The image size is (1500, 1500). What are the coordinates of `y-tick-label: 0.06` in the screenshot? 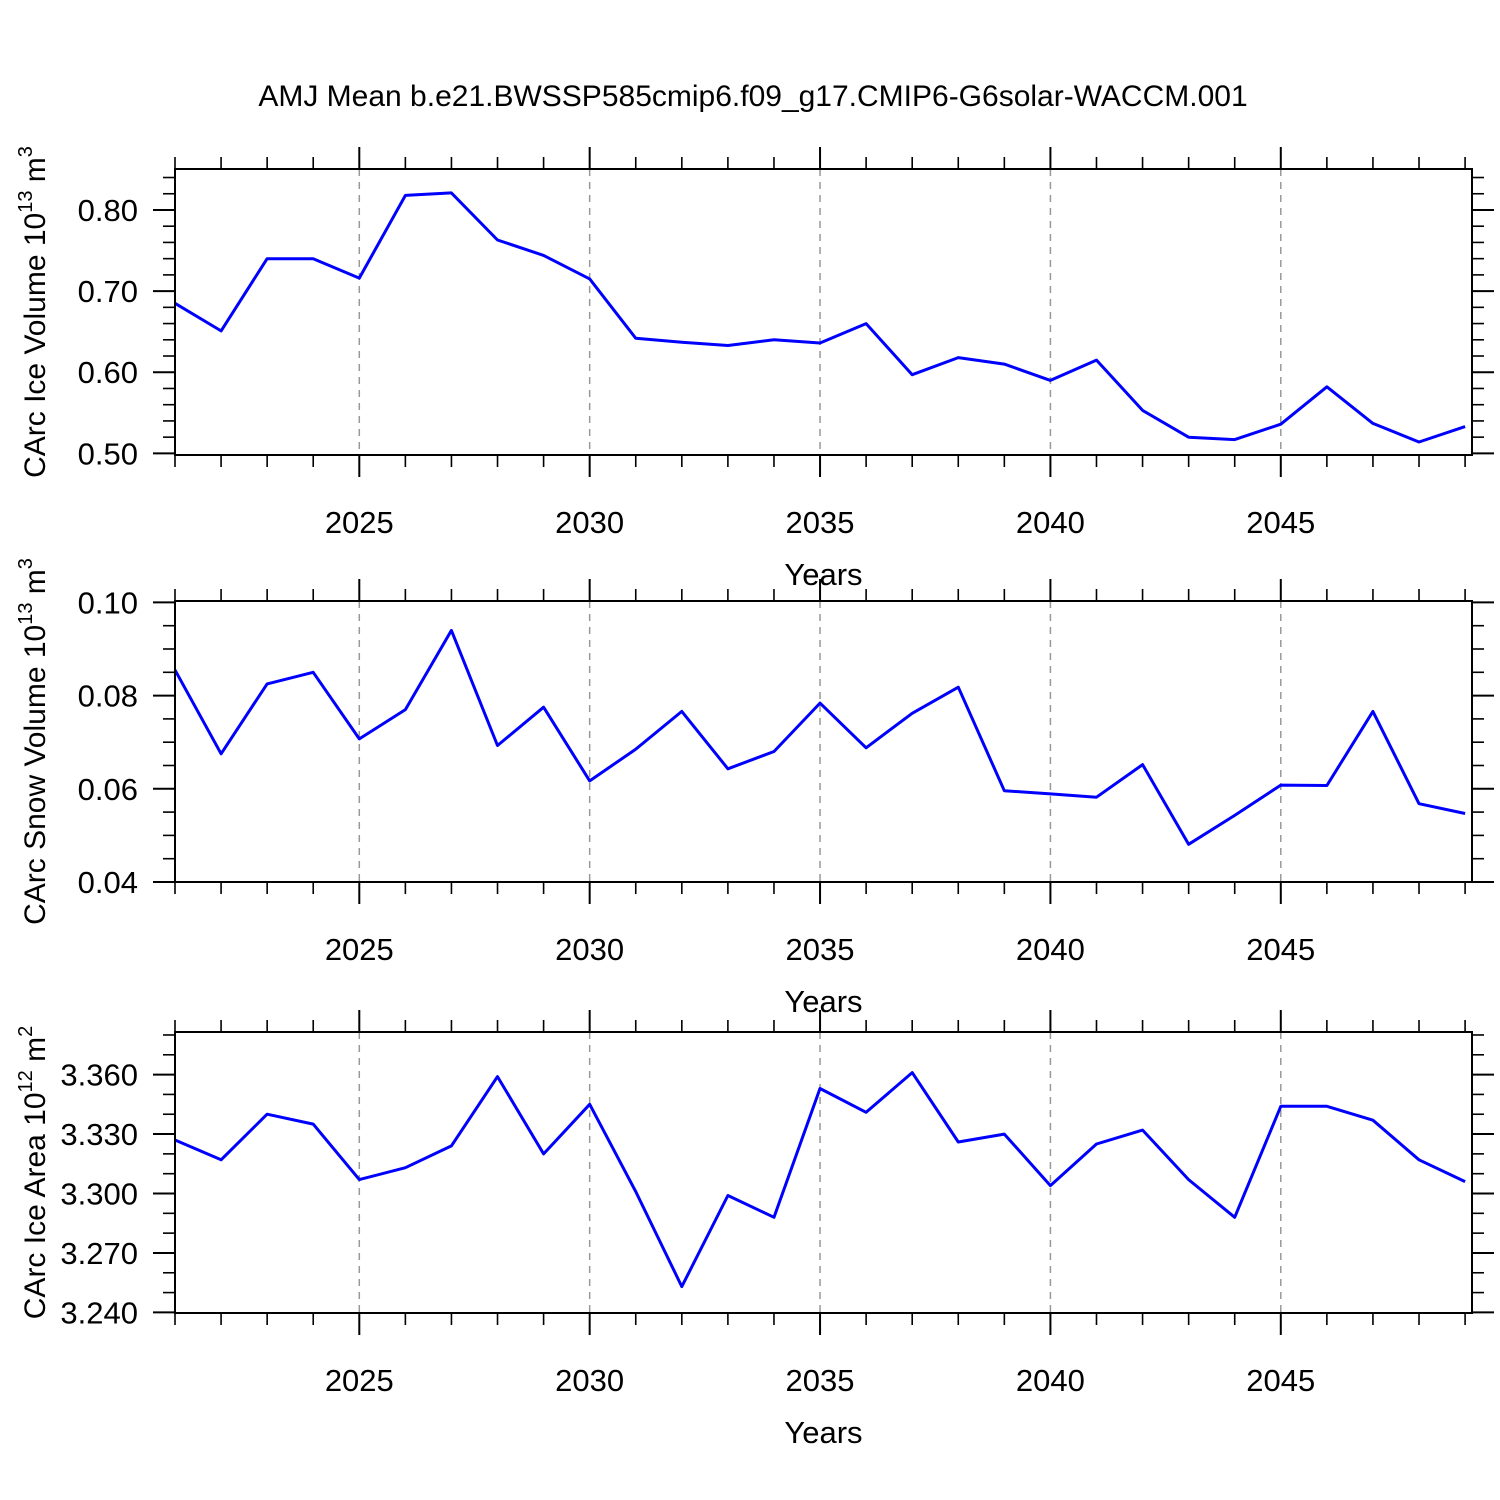 It's located at (108, 789).